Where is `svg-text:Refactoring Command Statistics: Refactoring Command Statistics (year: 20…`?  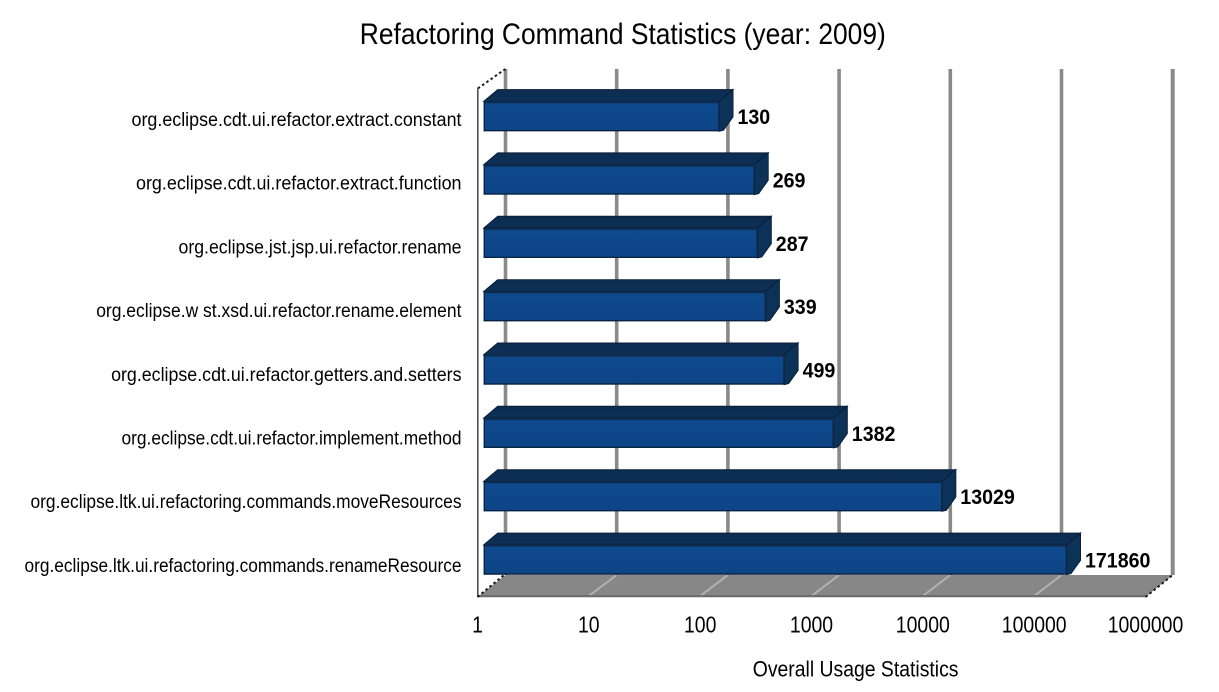
svg-text:Refactoring Command Statistics: Refactoring Command Statistics (year: 20… is located at coordinates (623, 34).